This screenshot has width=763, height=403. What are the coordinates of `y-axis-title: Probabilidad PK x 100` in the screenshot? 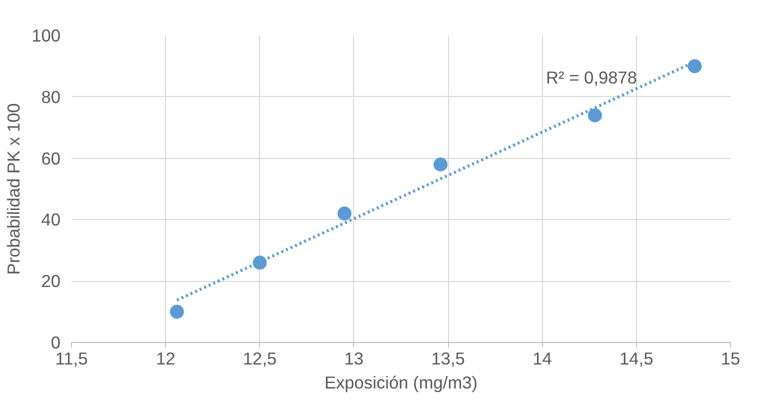 It's located at (14, 189).